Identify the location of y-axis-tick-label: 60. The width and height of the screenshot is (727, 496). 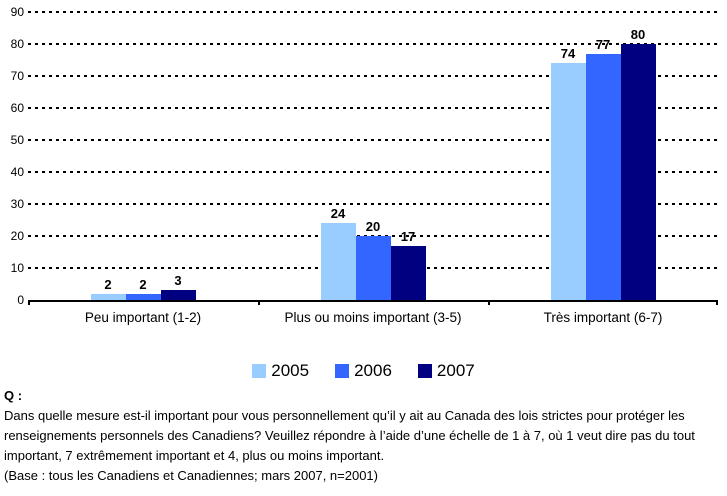
(17, 108).